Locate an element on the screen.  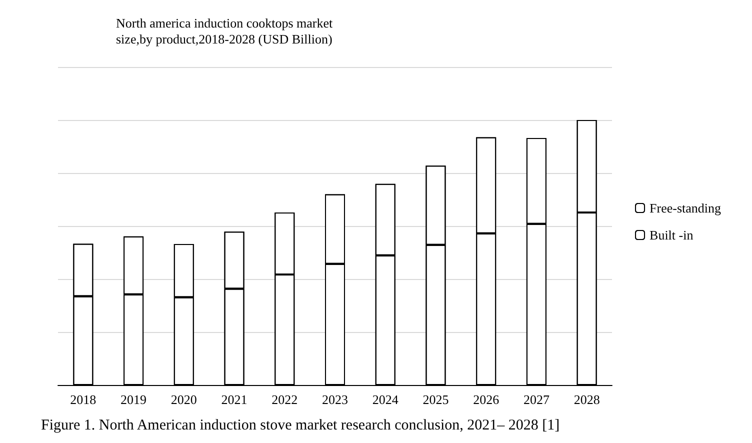
x-tick-label: 2027 is located at coordinates (536, 399).